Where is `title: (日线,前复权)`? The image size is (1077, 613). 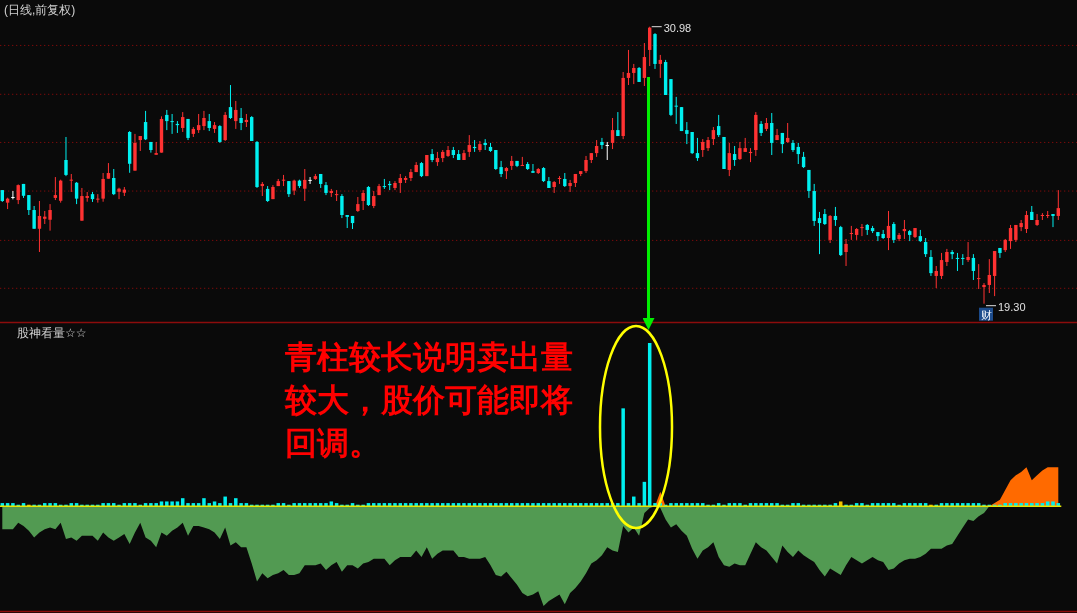 title: (日线,前复权) is located at coordinates (40, 10).